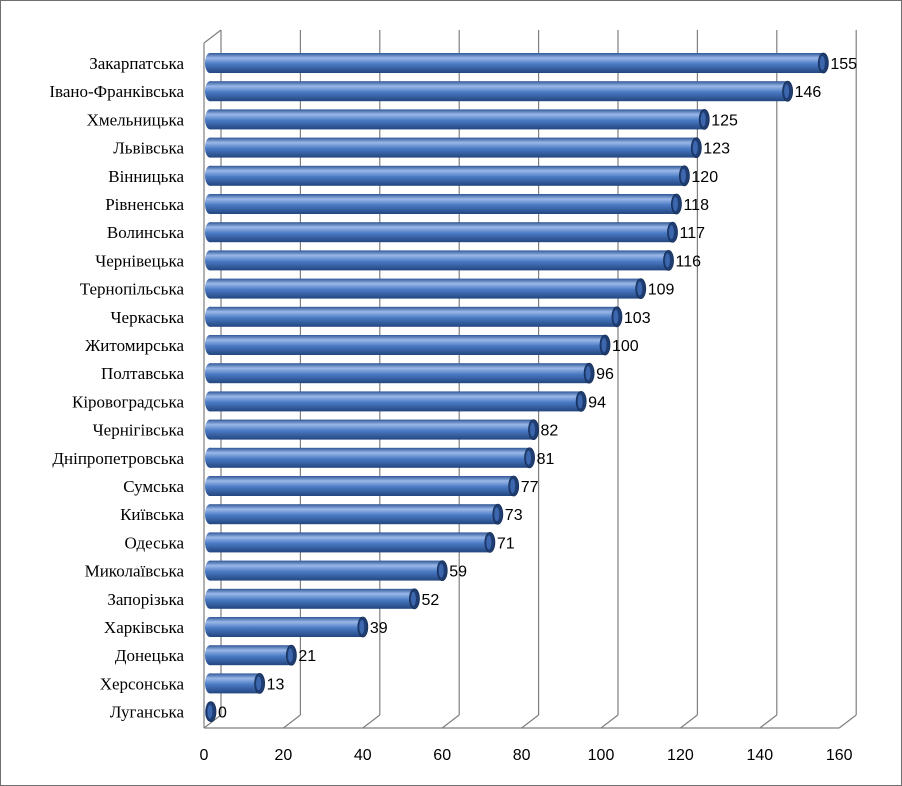  Describe the element at coordinates (284, 755) in the screenshot. I see `x-tick-label: 20` at that location.